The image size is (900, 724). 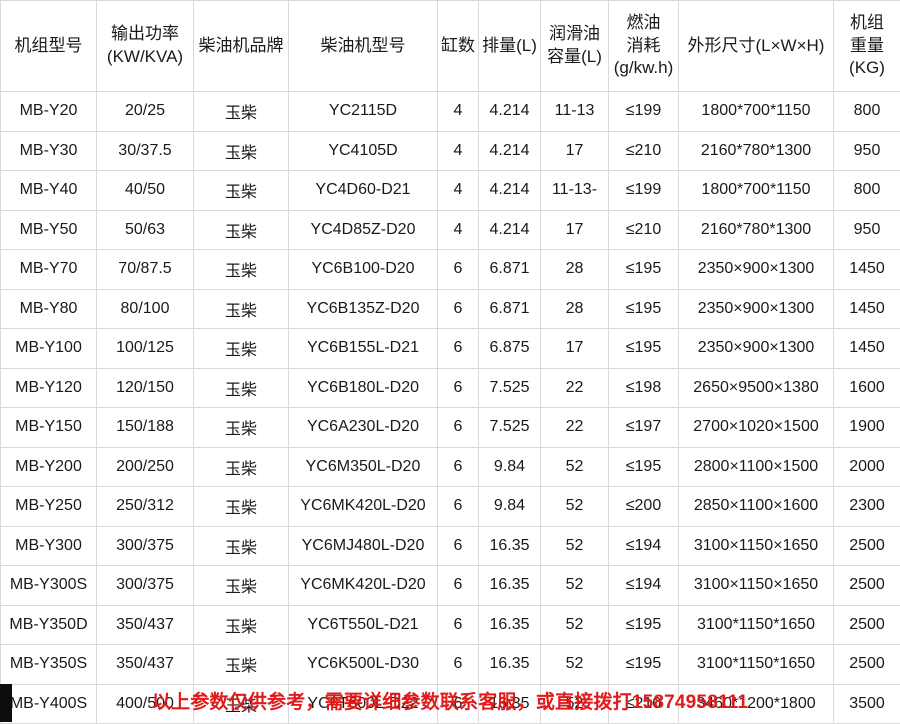 I want to click on table-cell: 9.84, so click(x=510, y=507).